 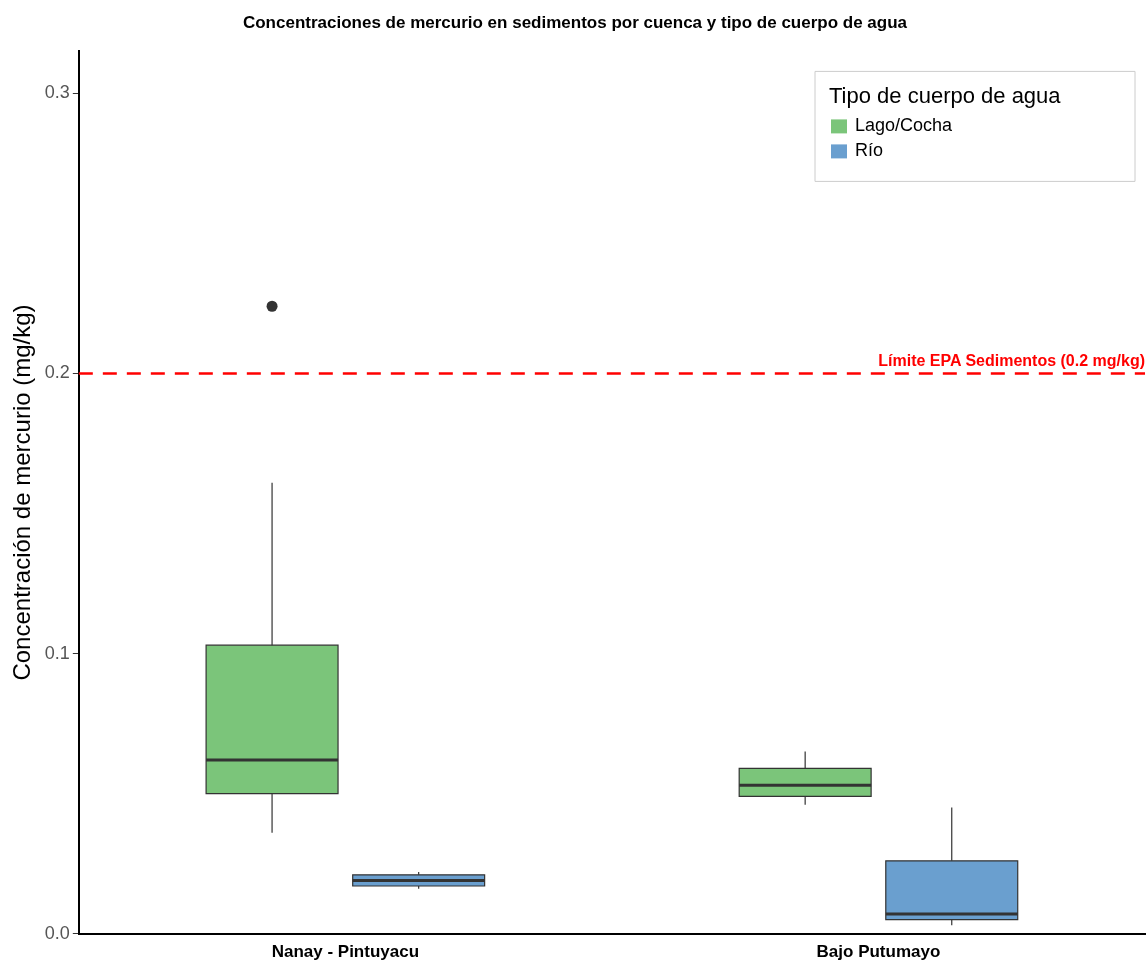 What do you see at coordinates (878, 952) in the screenshot?
I see `x-tick-label: Bajo Putumayo` at bounding box center [878, 952].